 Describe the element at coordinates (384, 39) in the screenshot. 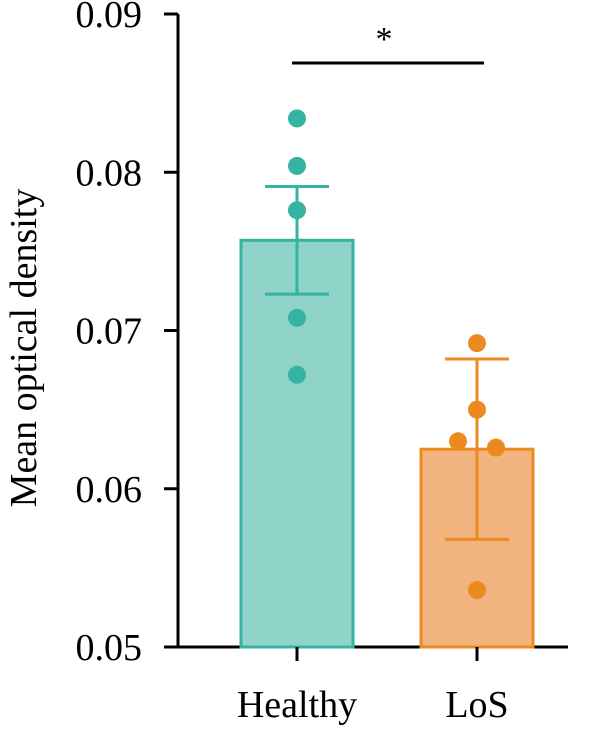

I see `significance-label: *` at that location.